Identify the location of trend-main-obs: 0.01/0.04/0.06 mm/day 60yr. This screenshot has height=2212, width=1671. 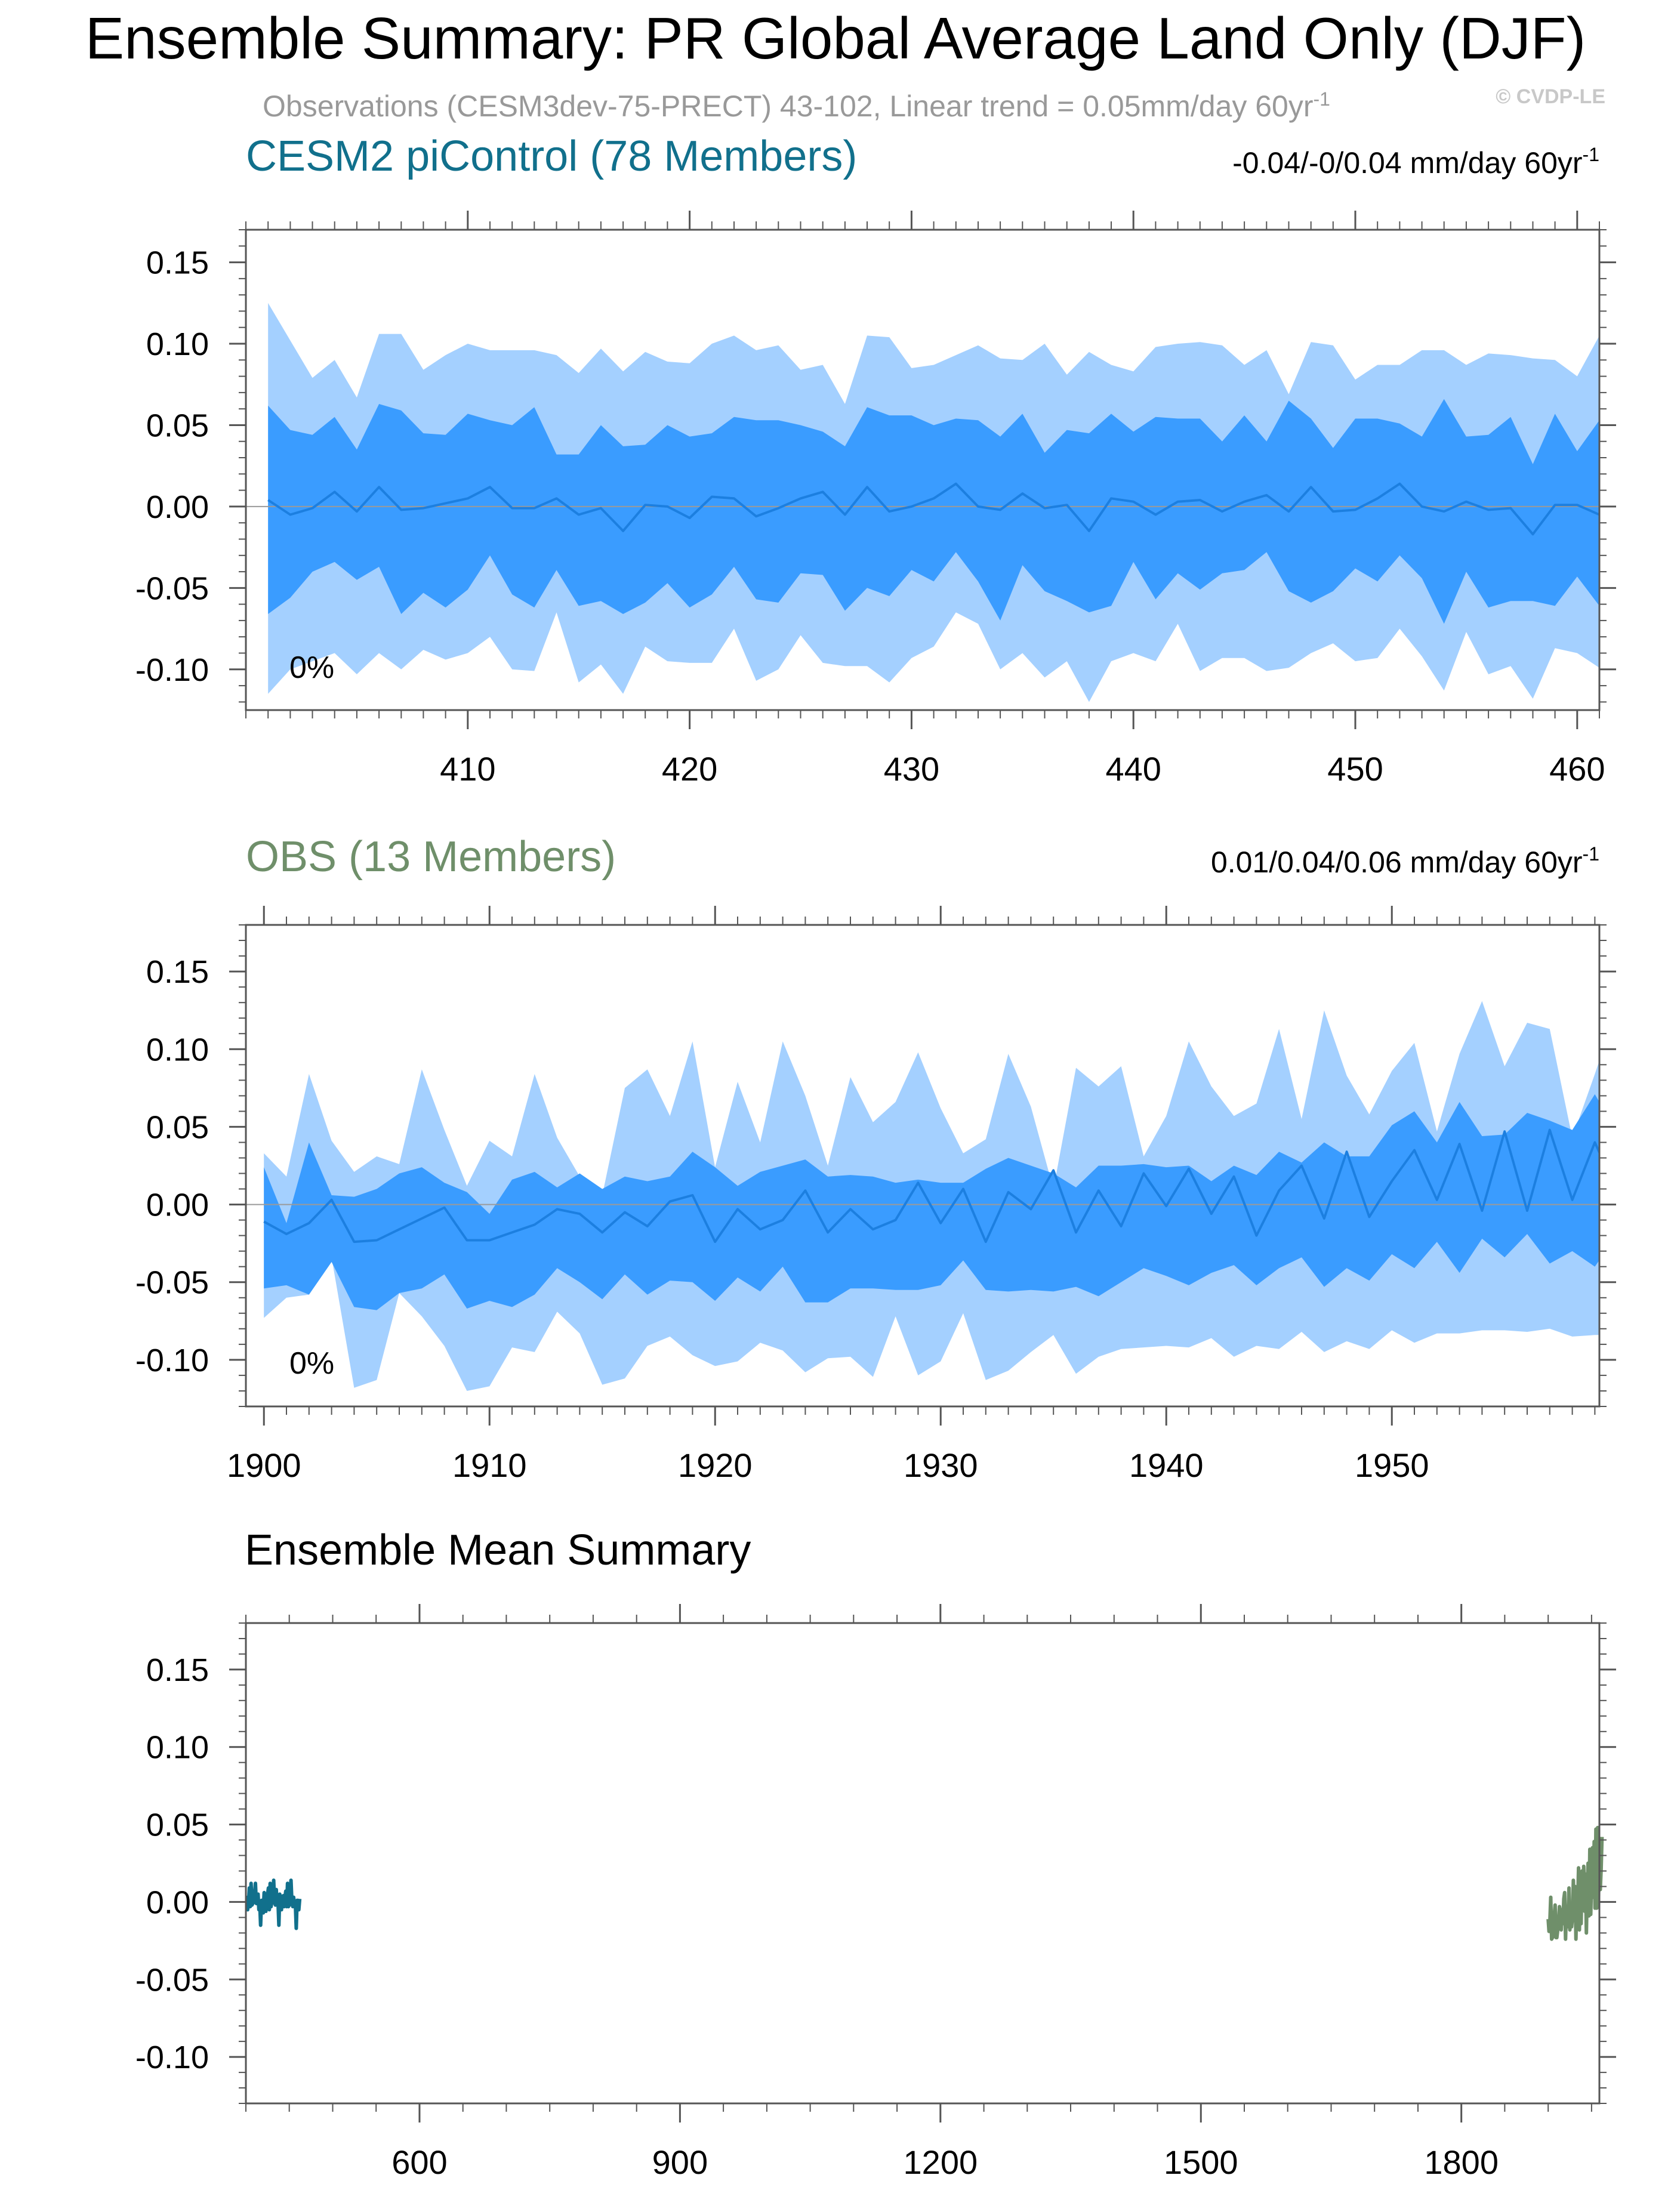
(1397, 862).